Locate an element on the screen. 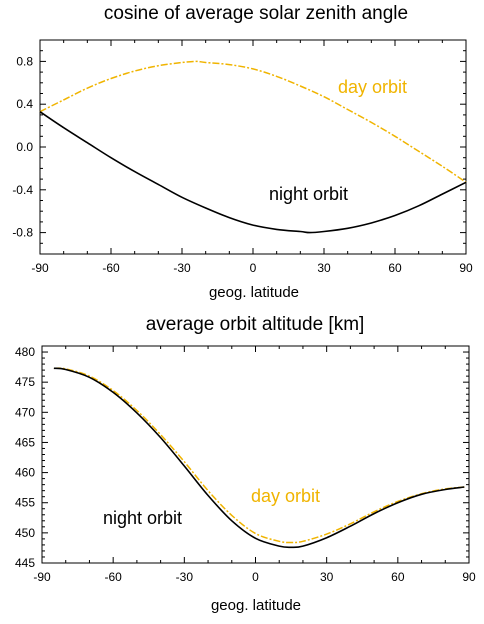 This screenshot has height=624, width=484. y-tick-label: 470 is located at coordinates (25, 412).